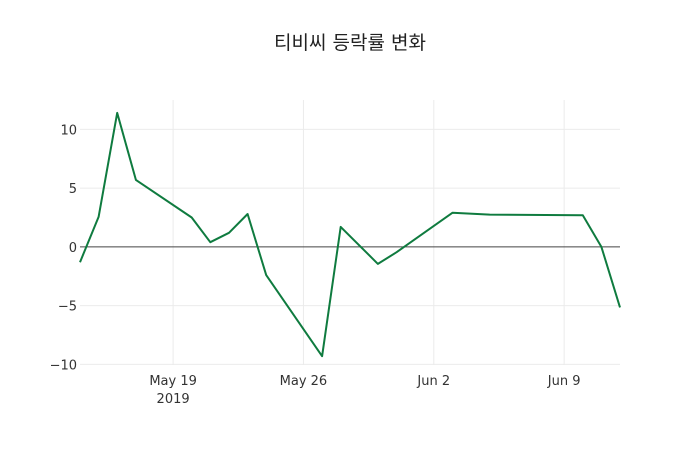 The height and width of the screenshot is (450, 700). I want to click on y-tick-label: 10, so click(68, 130).